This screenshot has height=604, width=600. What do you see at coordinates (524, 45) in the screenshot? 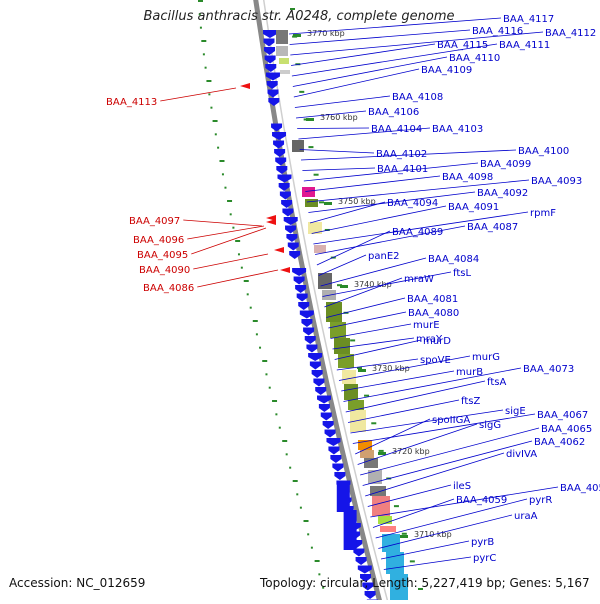
I see `gene-label: BAA_4111` at bounding box center [524, 45].